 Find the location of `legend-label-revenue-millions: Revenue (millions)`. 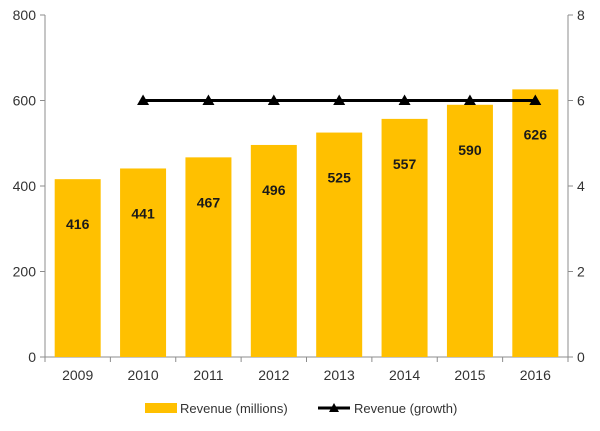

legend-label-revenue-millions: Revenue (millions) is located at coordinates (234, 408).